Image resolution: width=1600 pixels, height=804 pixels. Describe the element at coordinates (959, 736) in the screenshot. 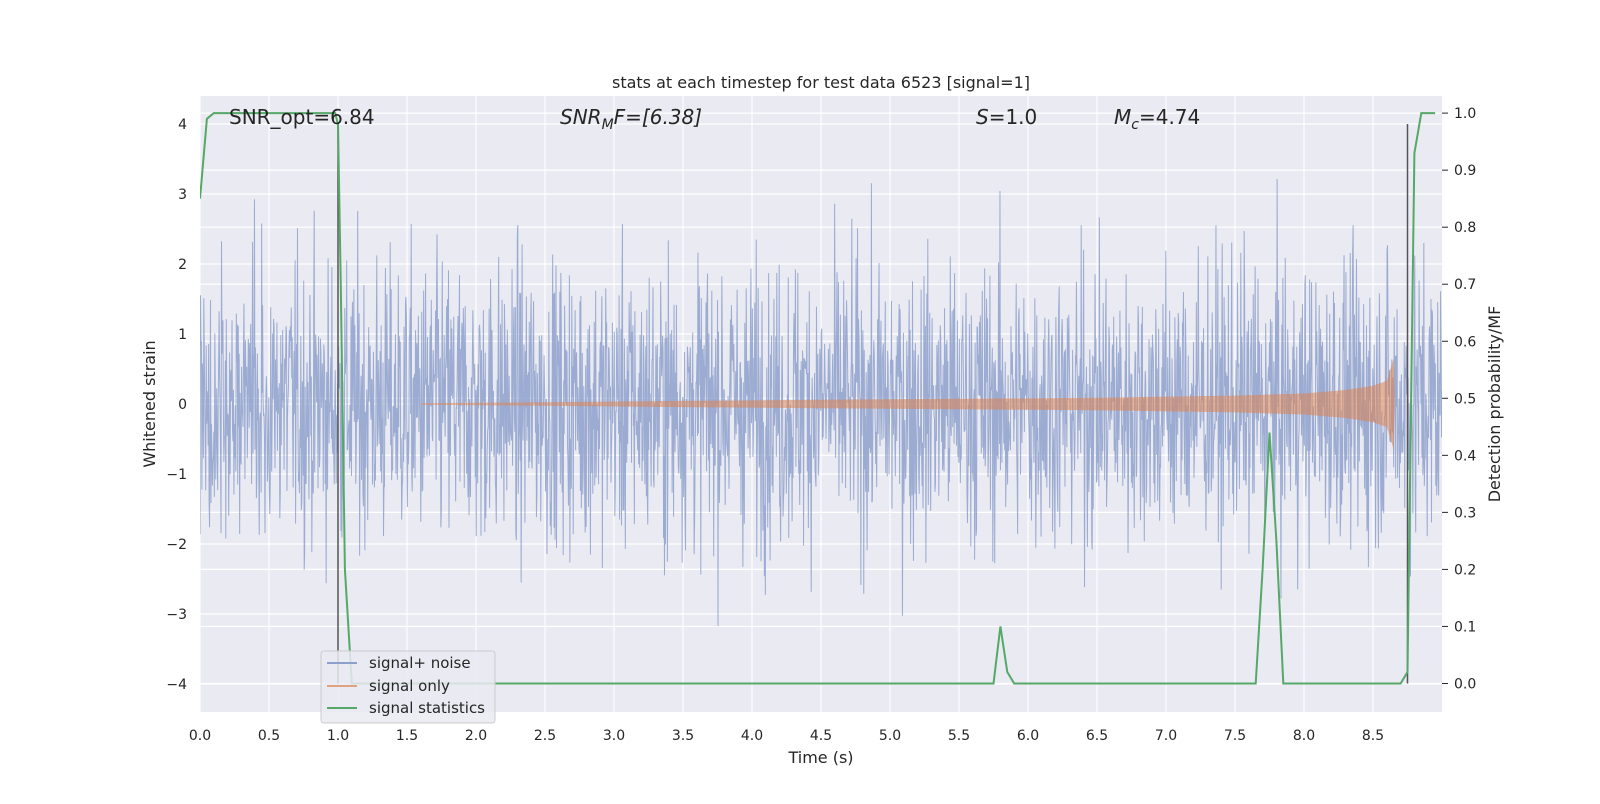

I see `x-tick-label: 5.5` at that location.